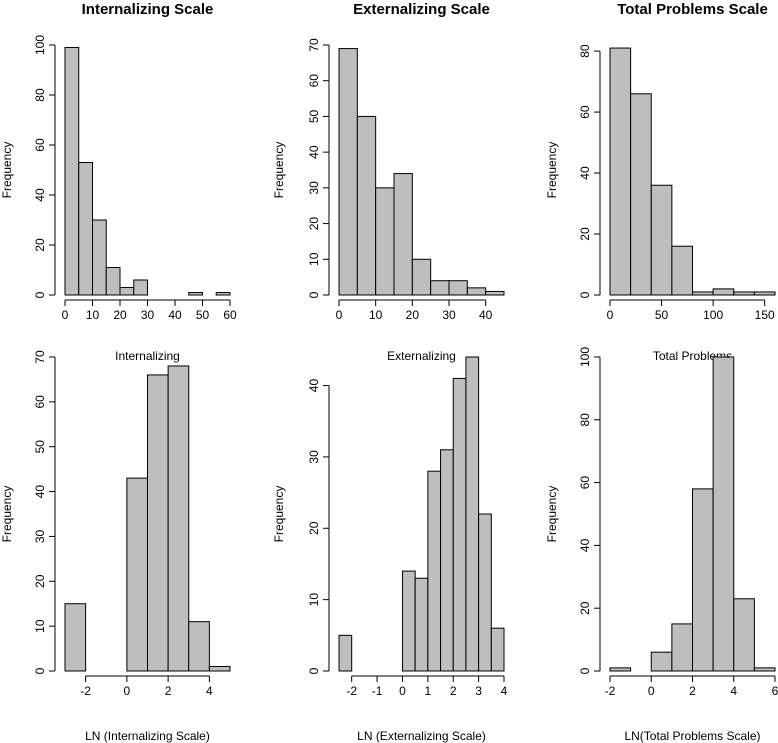 Image resolution: width=778 pixels, height=743 pixels. Describe the element at coordinates (148, 9) in the screenshot. I see `chart-title: Internalizing Scale` at that location.